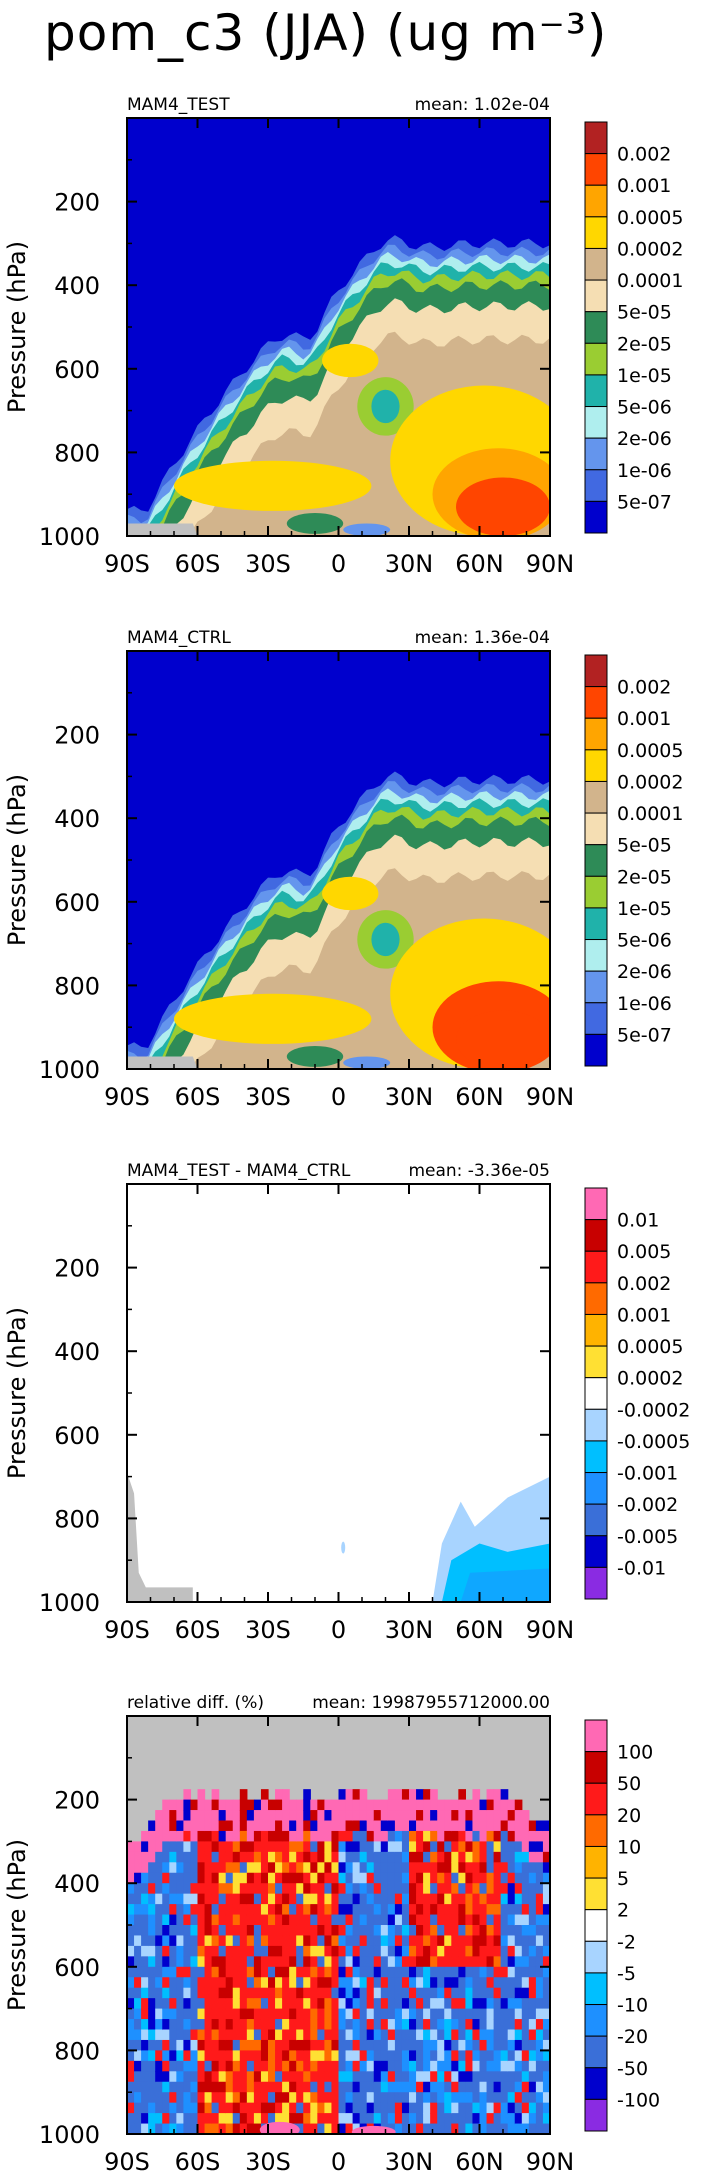 This screenshot has width=703, height=2175. What do you see at coordinates (623, 1879) in the screenshot?
I see `colorbar-label: 5` at bounding box center [623, 1879].